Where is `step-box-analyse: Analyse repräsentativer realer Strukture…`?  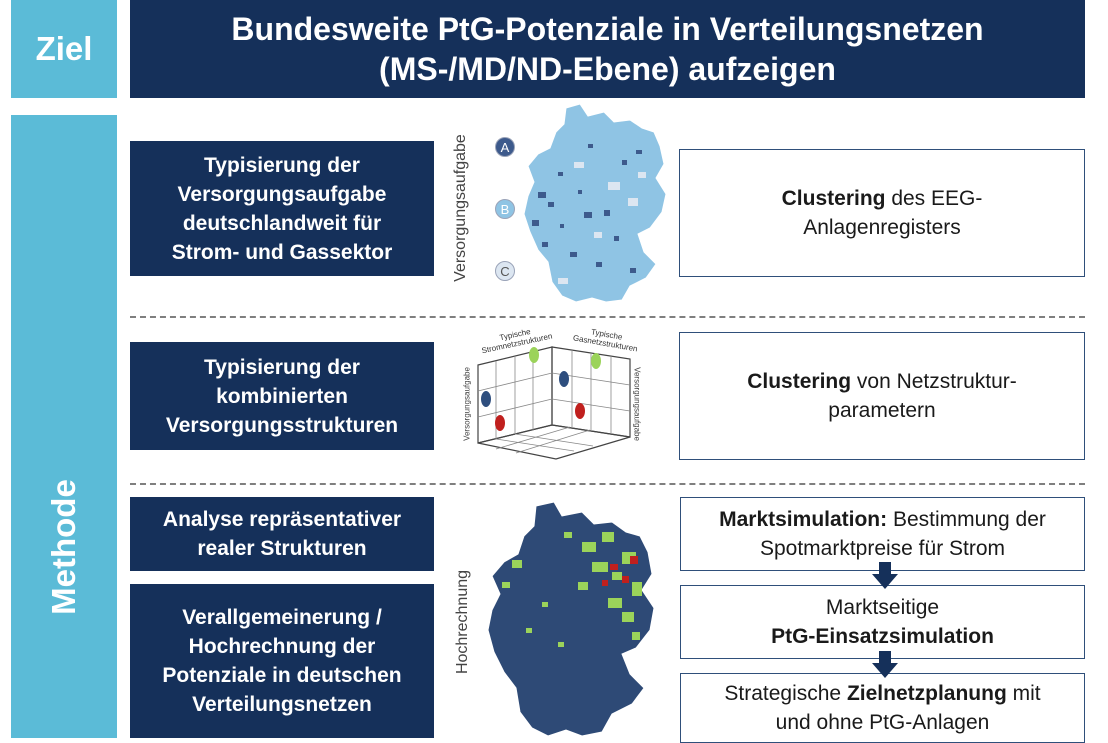
step-box-analyse: Analyse repräsentativer realer Strukture… is located at coordinates (282, 534).